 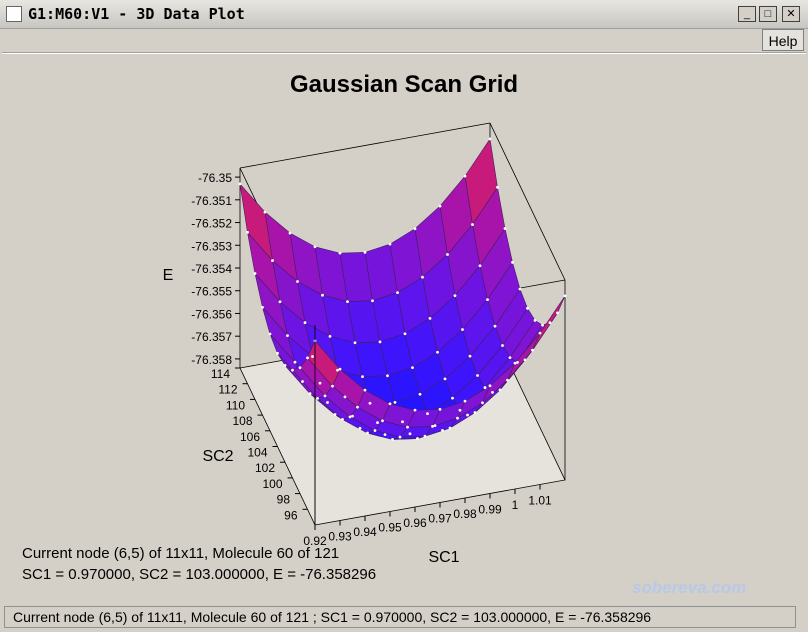 I want to click on z-tick-label: -76.358, so click(x=211, y=360).